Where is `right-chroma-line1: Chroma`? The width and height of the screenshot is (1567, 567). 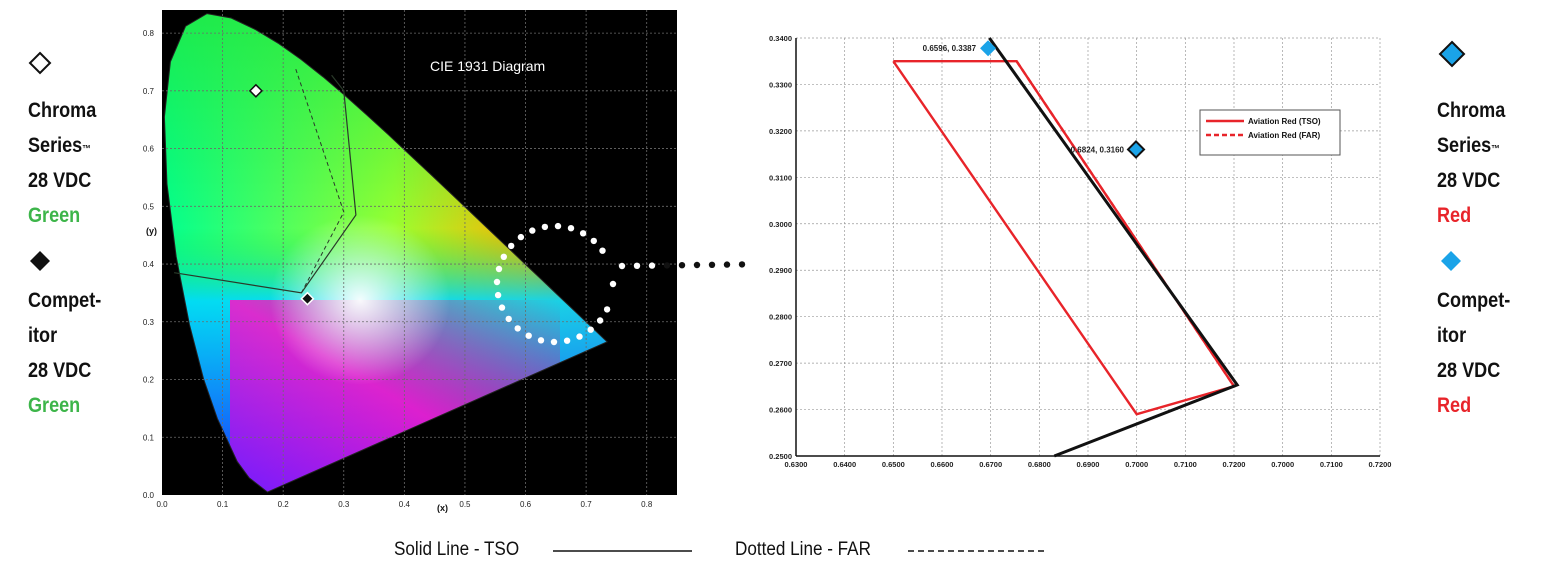
right-chroma-line1: Chroma is located at coordinates (1471, 110).